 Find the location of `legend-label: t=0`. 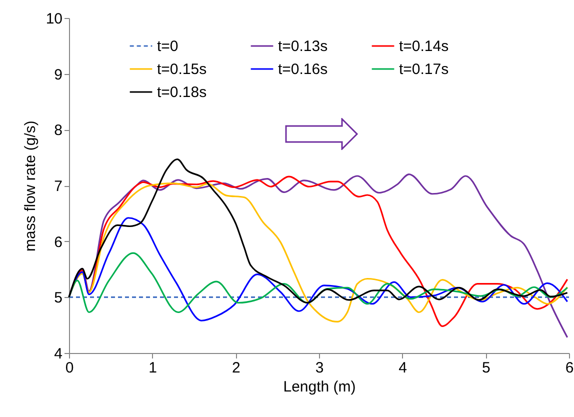

legend-label: t=0 is located at coordinates (167, 46).